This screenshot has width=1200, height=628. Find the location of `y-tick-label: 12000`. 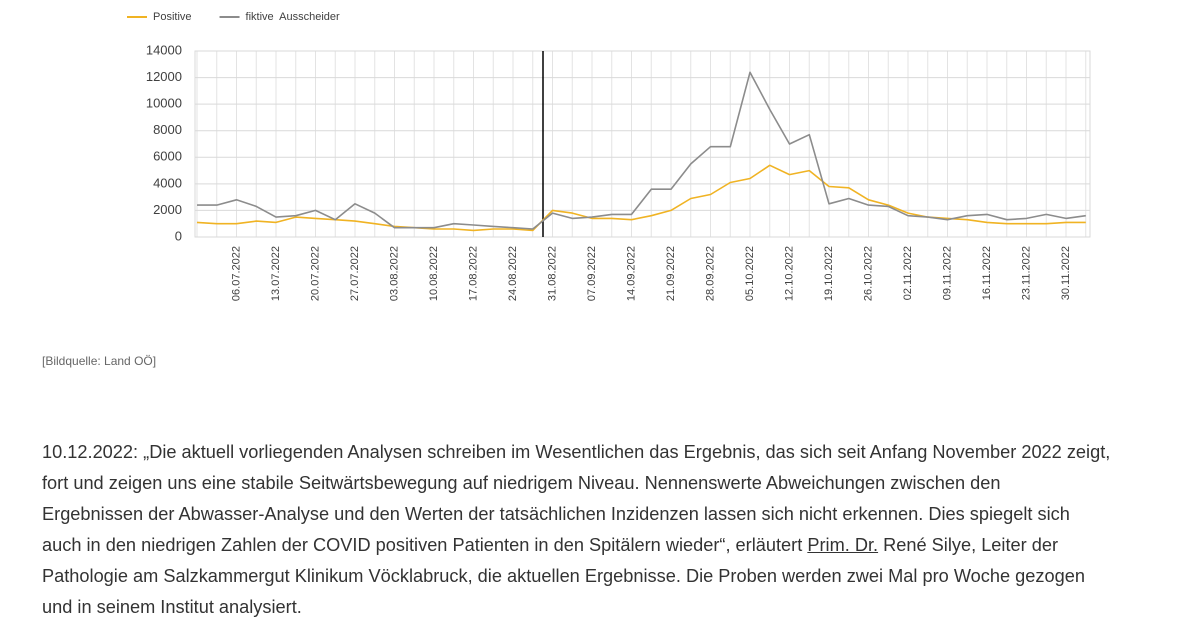

y-tick-label: 12000 is located at coordinates (164, 76).